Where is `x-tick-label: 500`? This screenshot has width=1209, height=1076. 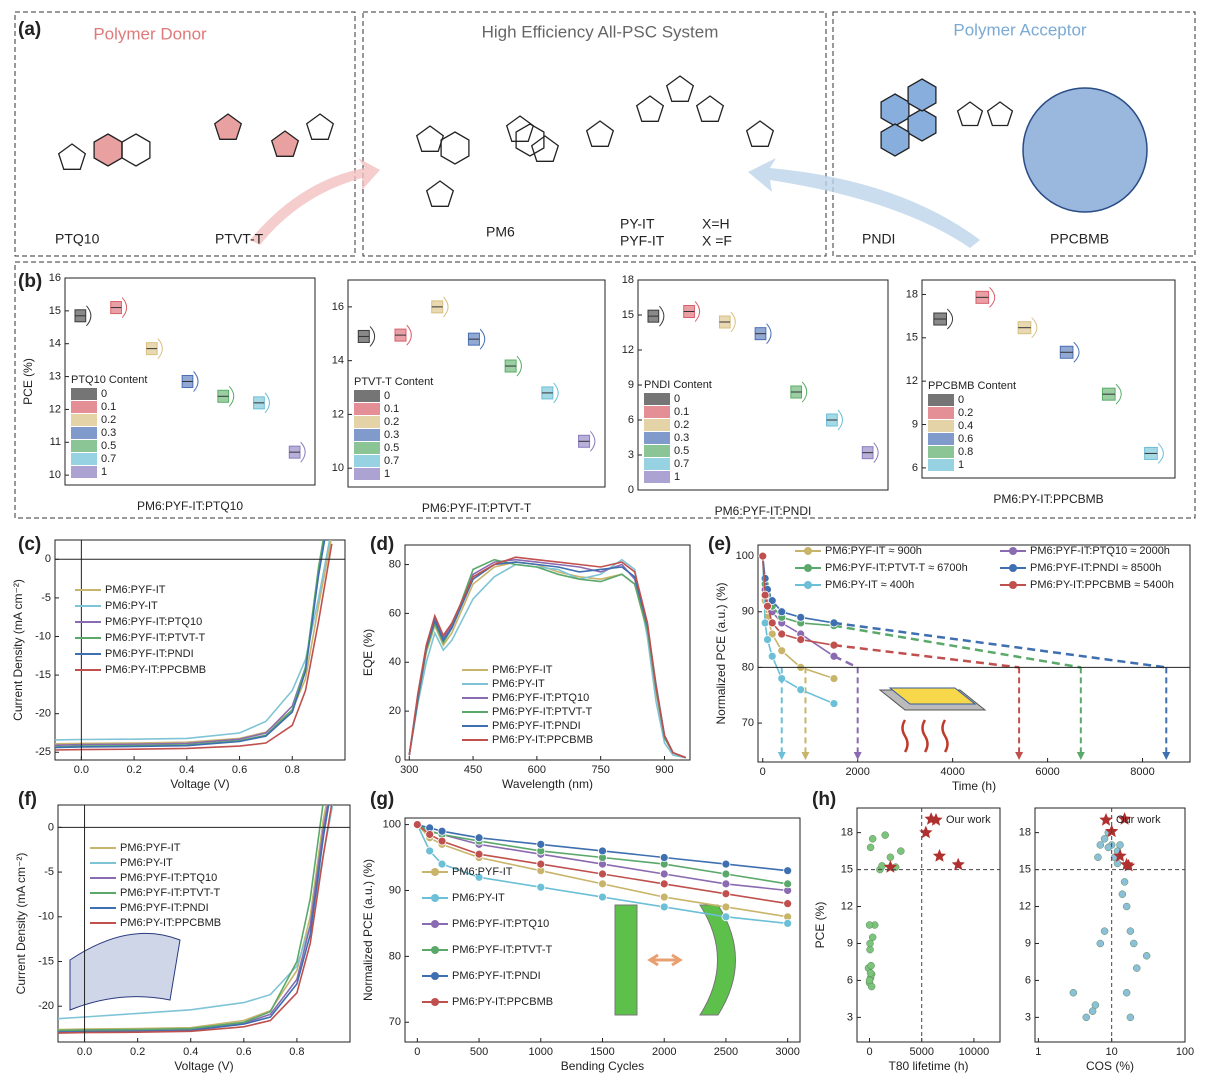 x-tick-label: 500 is located at coordinates (479, 1052).